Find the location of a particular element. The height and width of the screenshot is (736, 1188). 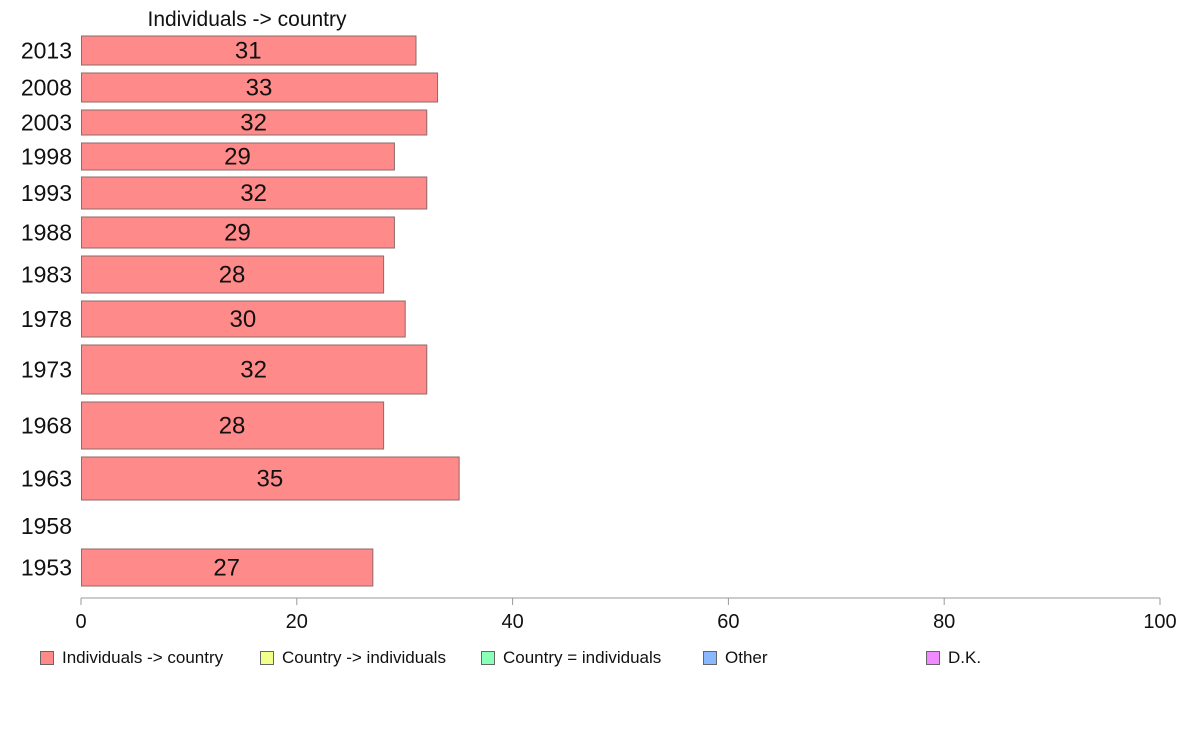

legend-item: Country = individuals is located at coordinates (571, 658).